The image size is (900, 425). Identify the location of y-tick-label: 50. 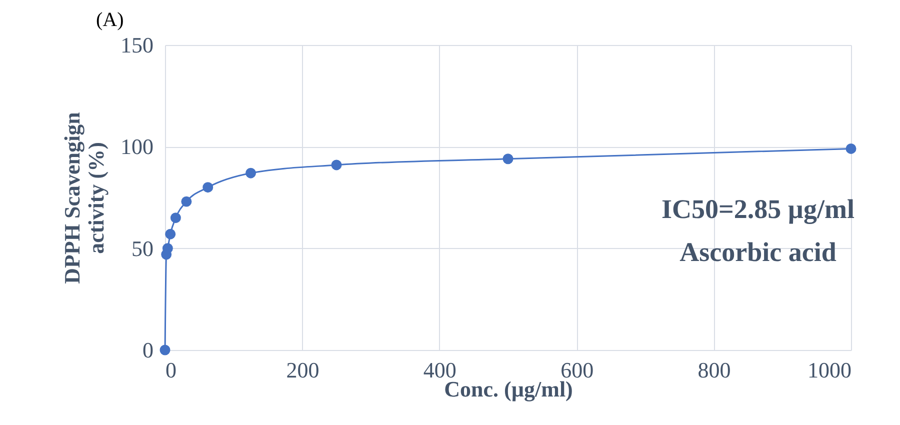
(143, 248).